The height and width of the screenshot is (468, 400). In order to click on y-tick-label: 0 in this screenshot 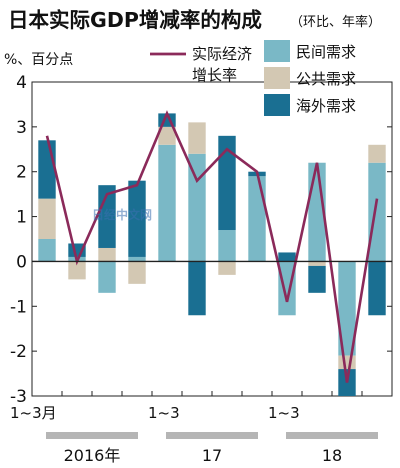, I will do `click(21, 262)`.